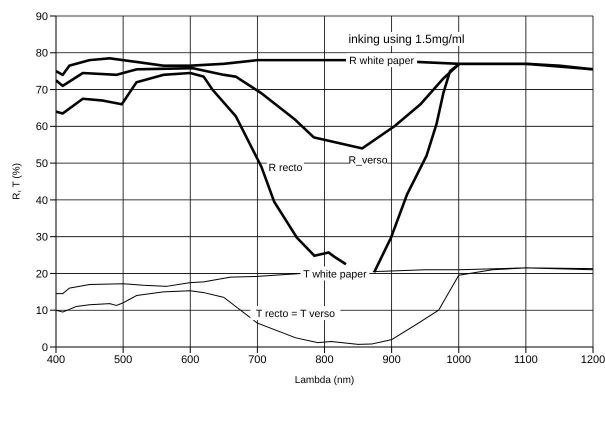 The width and height of the screenshot is (605, 421). Describe the element at coordinates (335, 274) in the screenshot. I see `series-label: T white paper` at that location.